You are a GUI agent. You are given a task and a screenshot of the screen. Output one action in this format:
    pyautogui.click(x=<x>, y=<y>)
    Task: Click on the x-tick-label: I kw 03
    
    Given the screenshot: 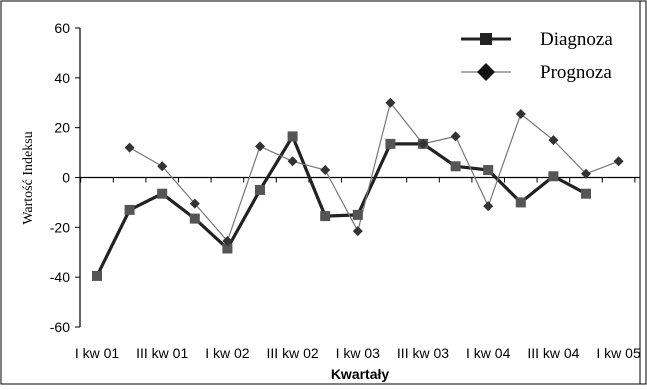 What is the action you would take?
    pyautogui.click(x=358, y=353)
    